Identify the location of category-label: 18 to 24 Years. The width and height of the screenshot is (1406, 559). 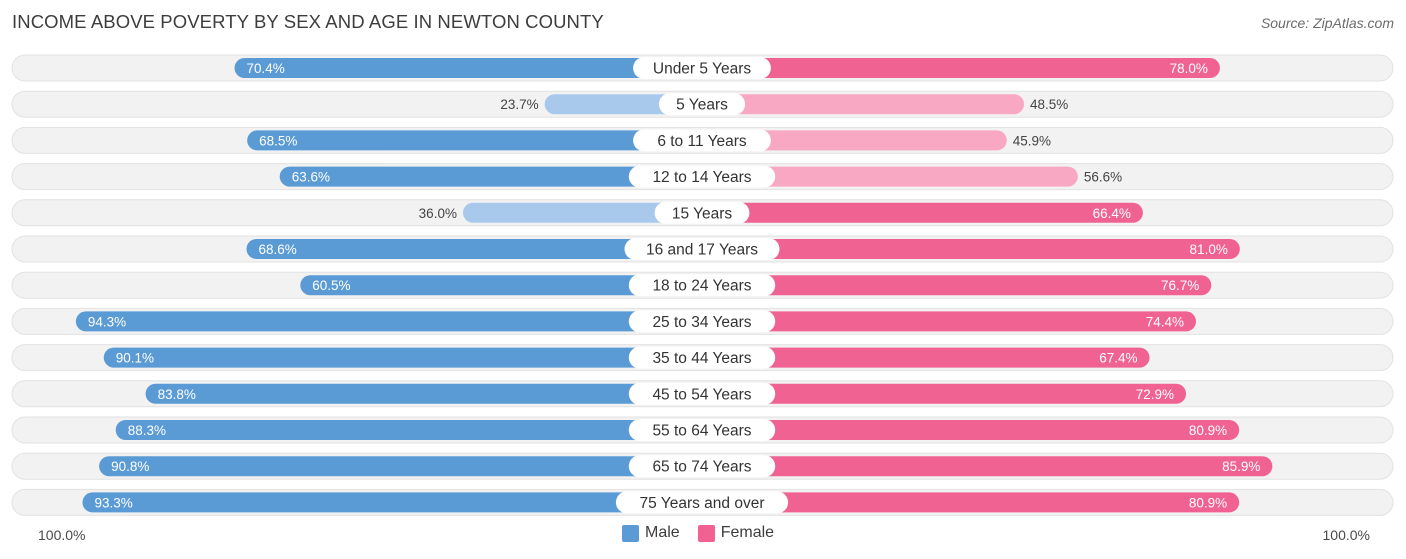
(701, 286).